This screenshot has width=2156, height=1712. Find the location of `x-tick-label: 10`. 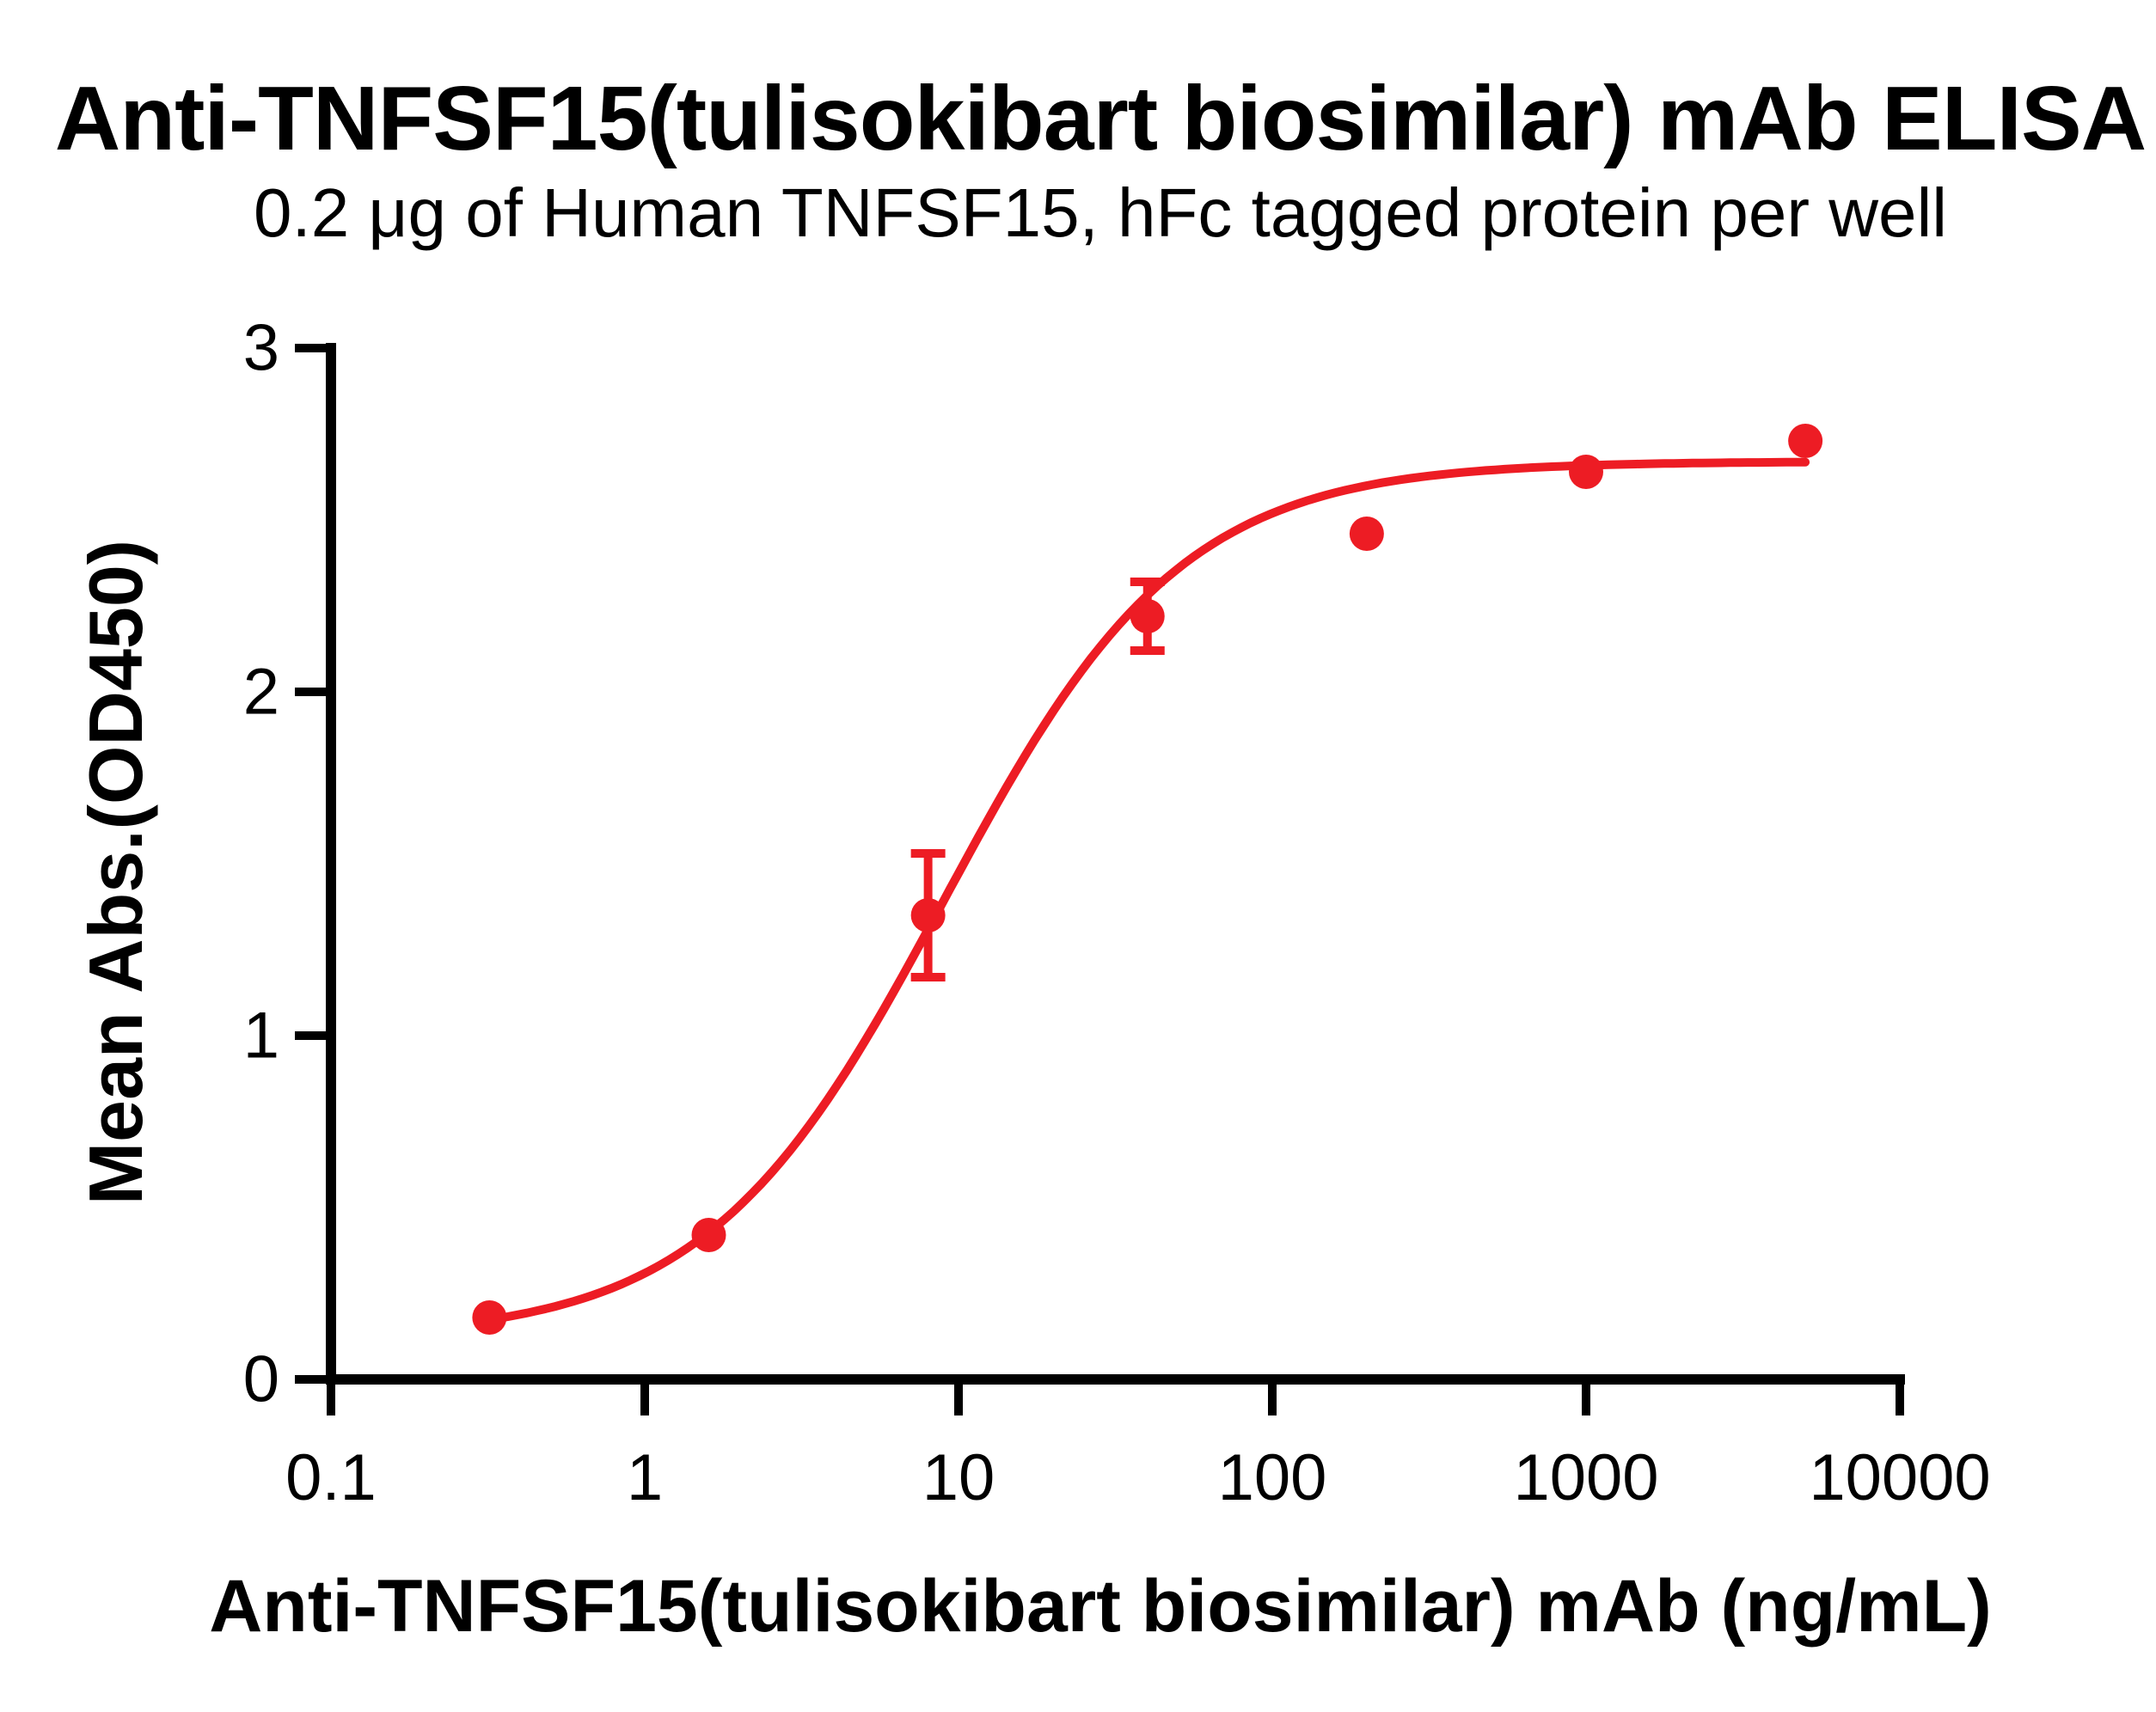

x-tick-label: 10 is located at coordinates (958, 1477).